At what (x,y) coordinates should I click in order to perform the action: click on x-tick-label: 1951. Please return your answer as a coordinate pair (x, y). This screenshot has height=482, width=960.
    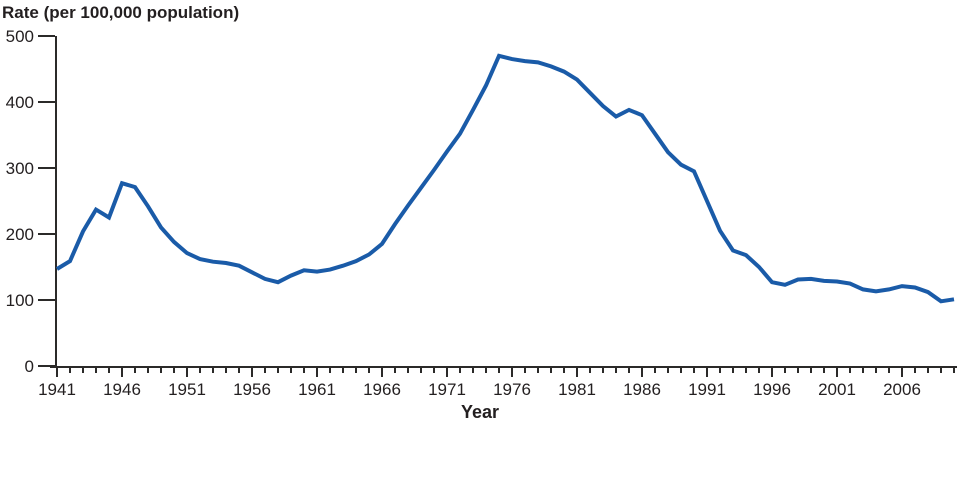
    Looking at the image, I should click on (187, 389).